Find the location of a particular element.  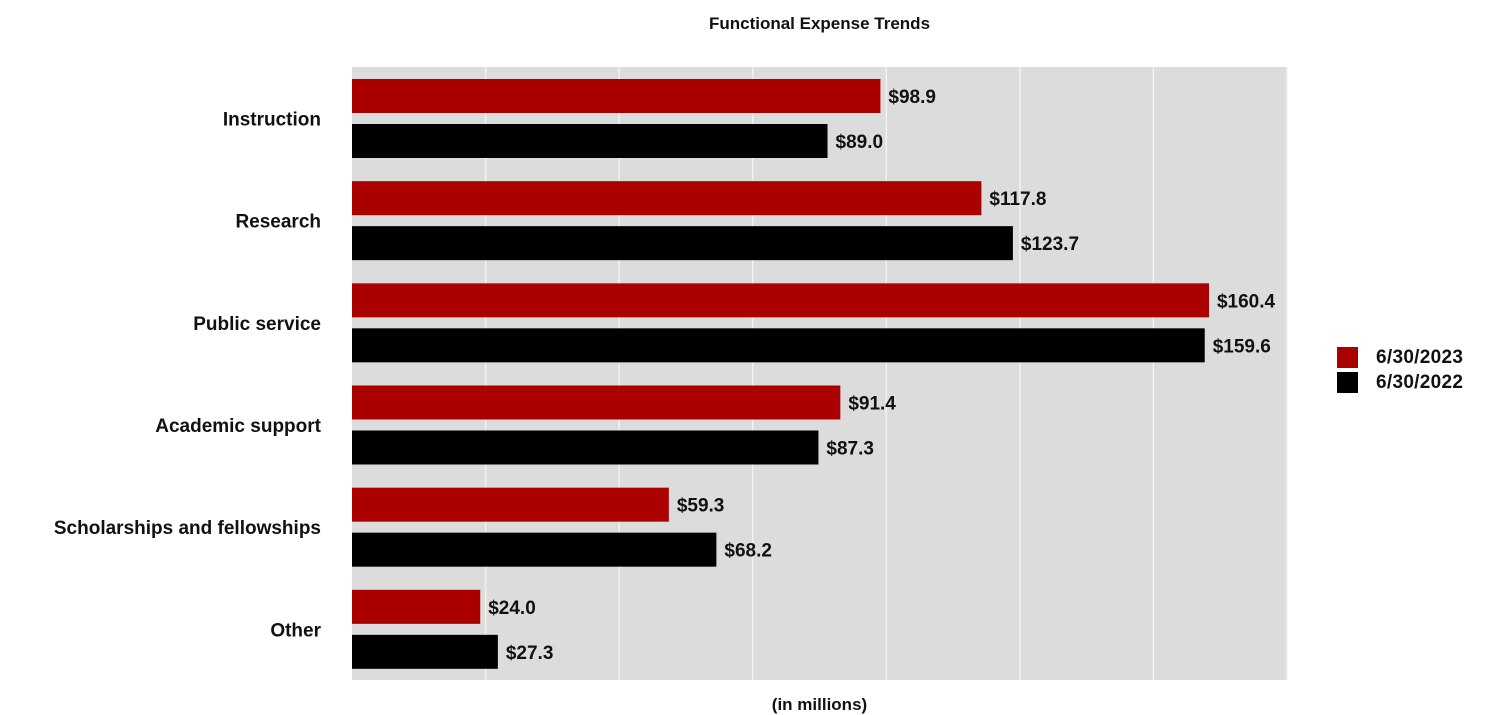

value-label-2023-3: $91.4 is located at coordinates (872, 404).